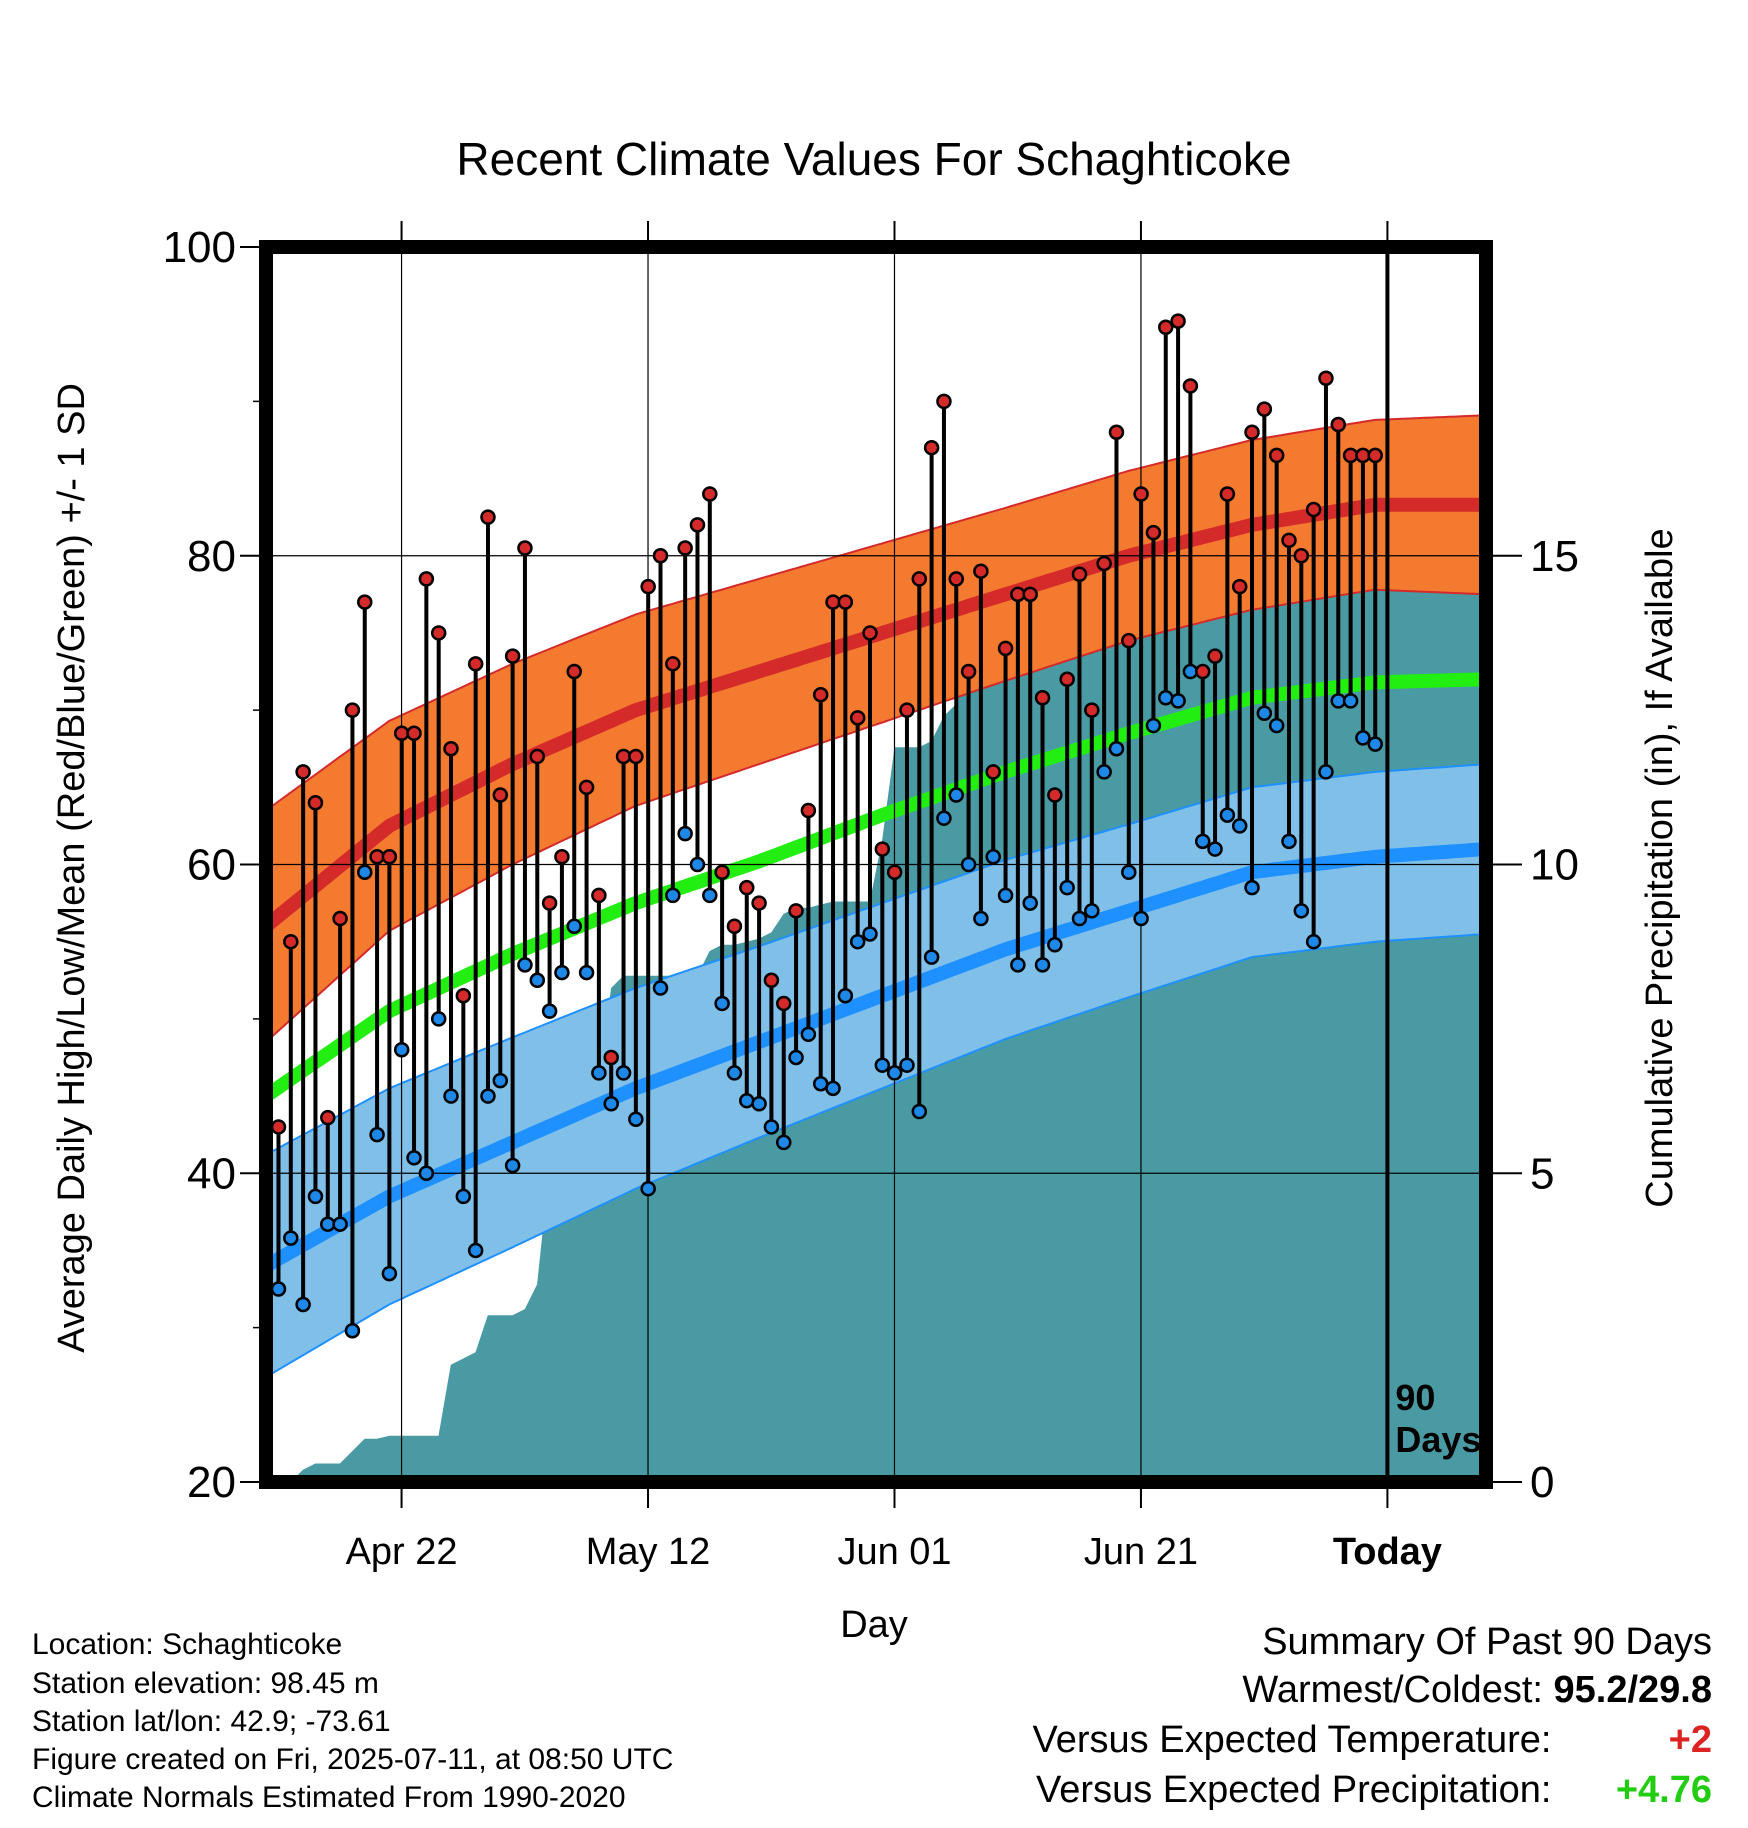 The image size is (1748, 1828). Describe the element at coordinates (211, 865) in the screenshot. I see `y-tick-label: 60` at that location.